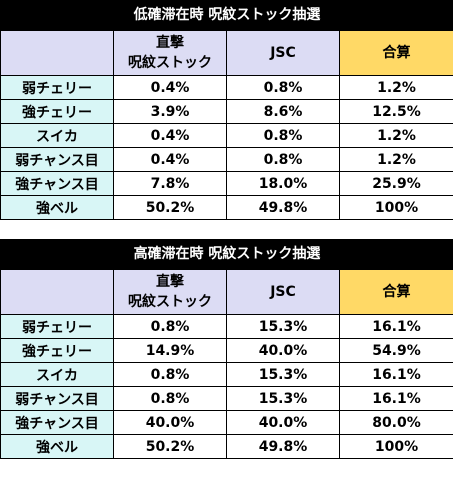 This screenshot has width=453, height=477. What do you see at coordinates (396, 422) in the screenshot?
I see `total-value: 80.0%` at bounding box center [396, 422].